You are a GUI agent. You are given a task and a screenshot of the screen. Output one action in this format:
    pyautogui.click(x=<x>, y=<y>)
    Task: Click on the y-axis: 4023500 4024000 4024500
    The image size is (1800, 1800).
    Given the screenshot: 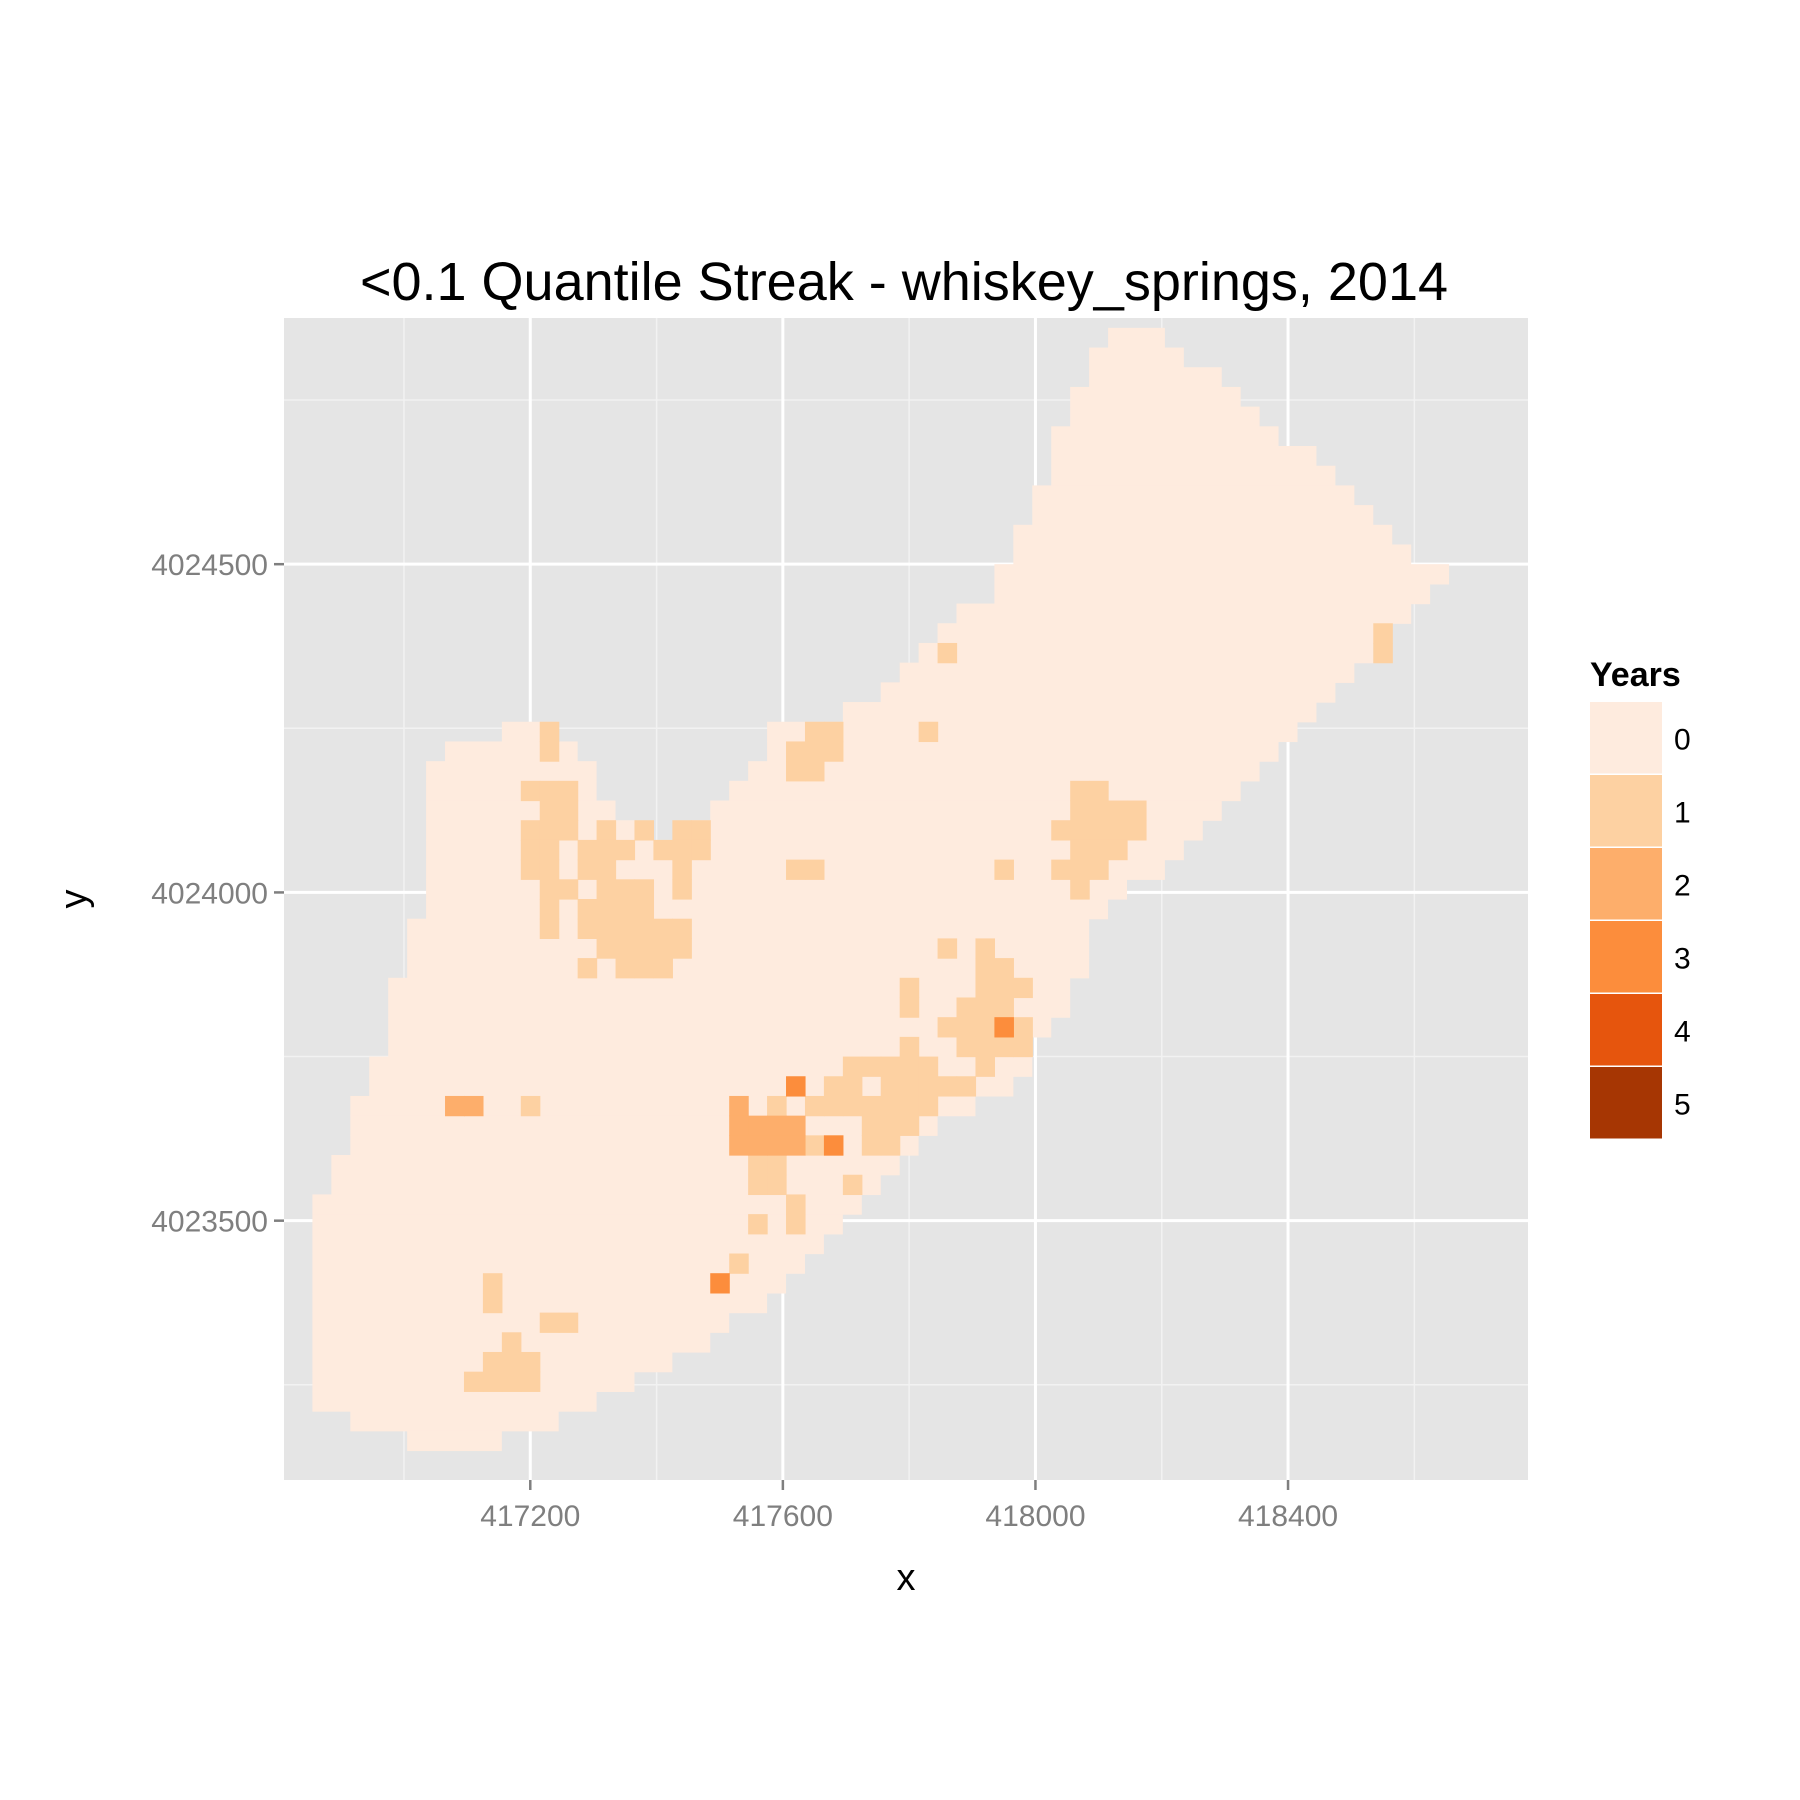 What is the action you would take?
    pyautogui.click(x=217, y=894)
    